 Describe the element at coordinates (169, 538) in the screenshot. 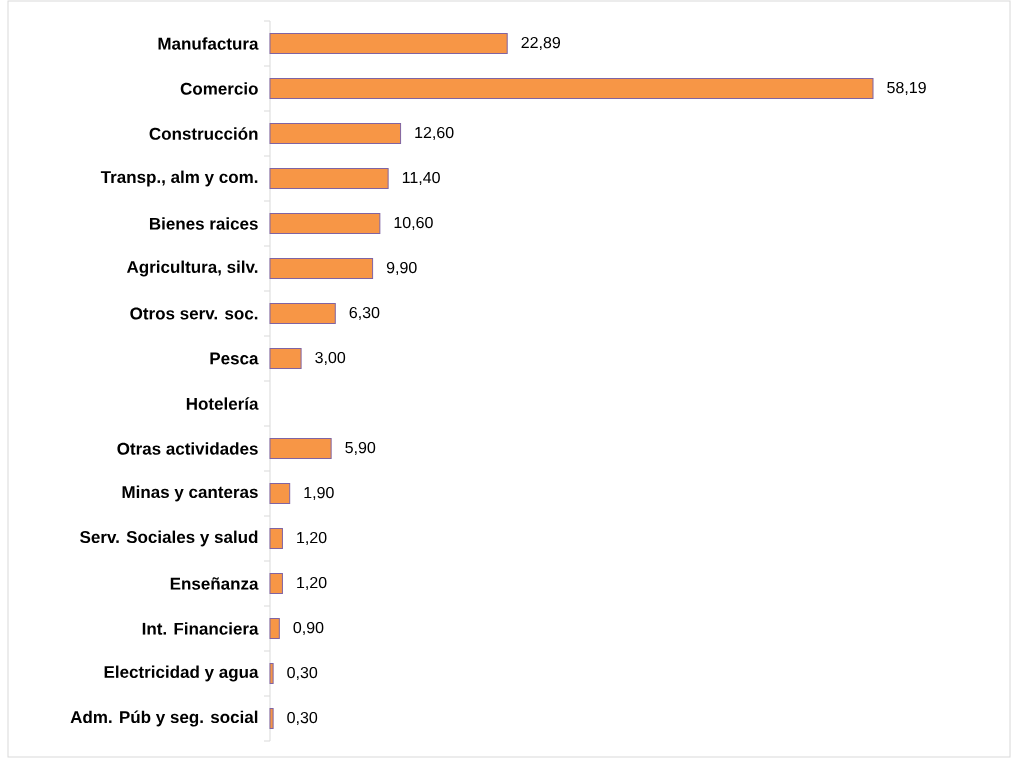

I see `y-tick-label: Serv. Sociales y salud` at that location.